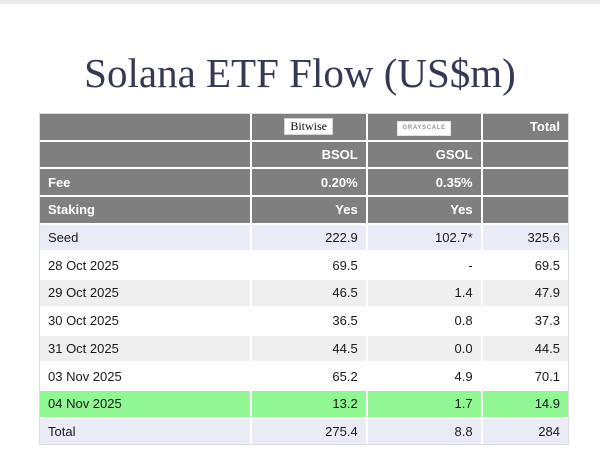 The height and width of the screenshot is (463, 600). I want to click on staking-label: Staking, so click(146, 211).